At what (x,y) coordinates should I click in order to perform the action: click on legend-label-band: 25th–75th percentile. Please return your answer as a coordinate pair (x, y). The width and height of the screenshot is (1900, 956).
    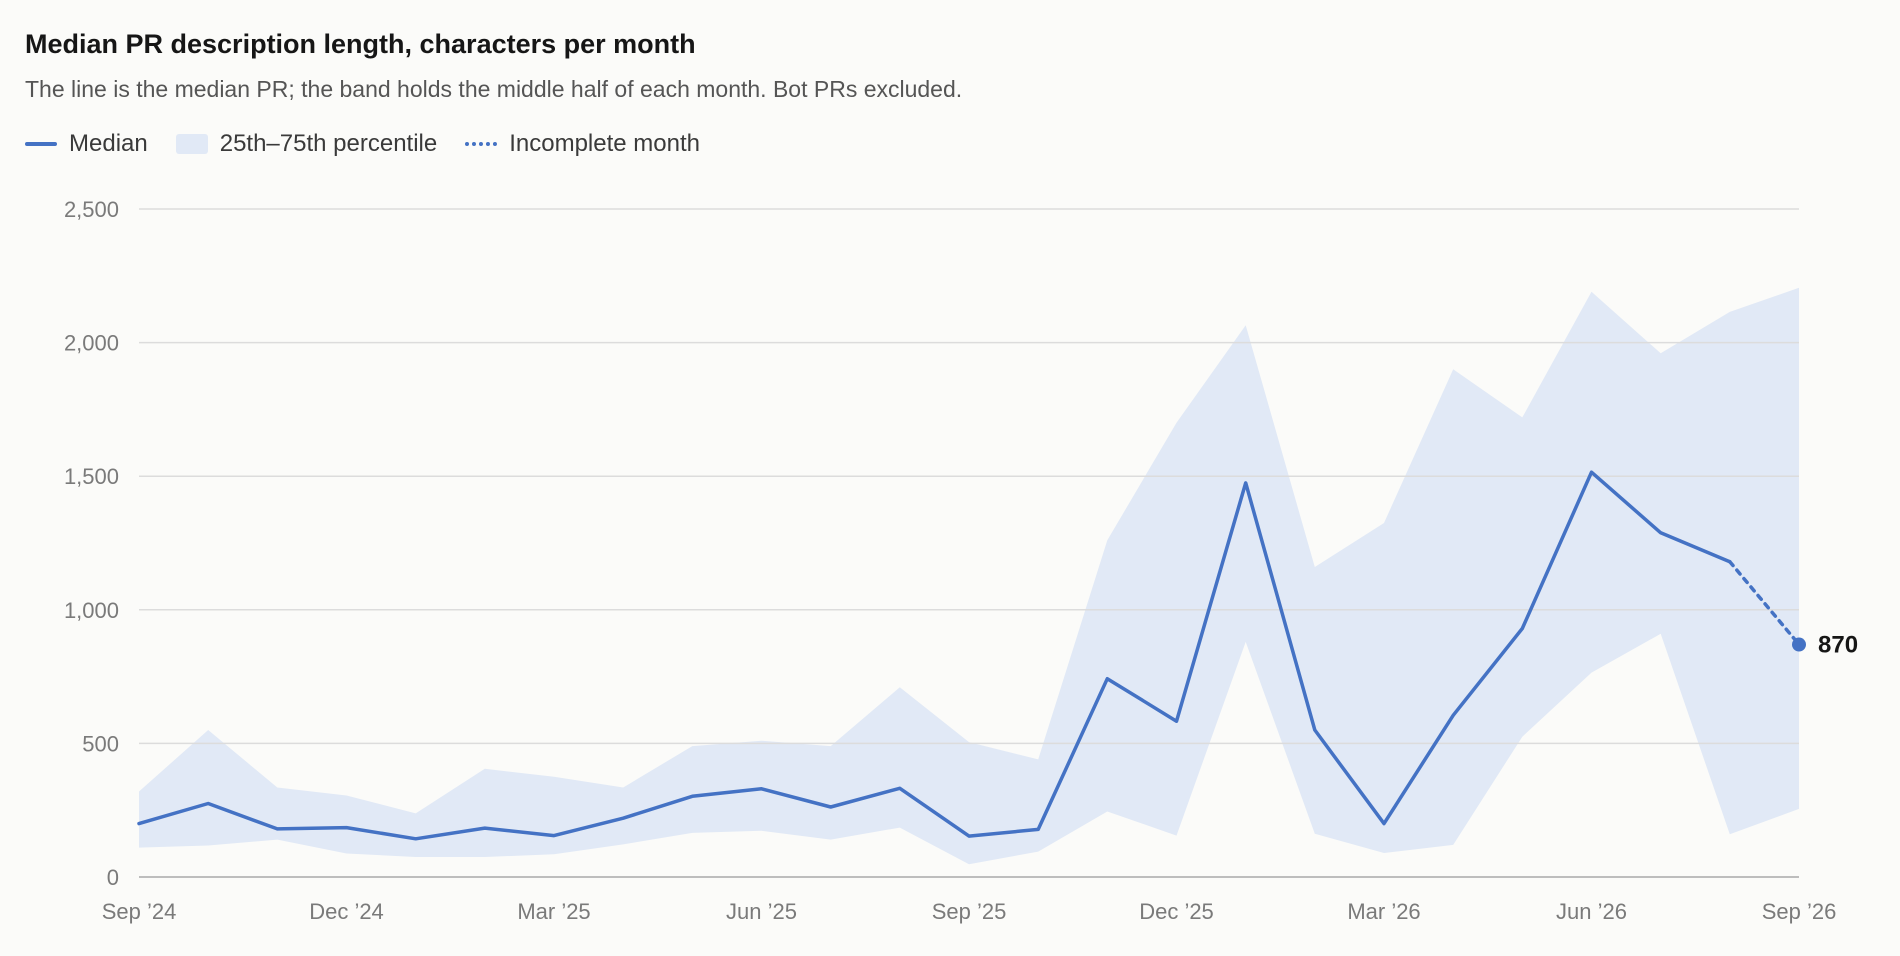
    Looking at the image, I should click on (328, 143).